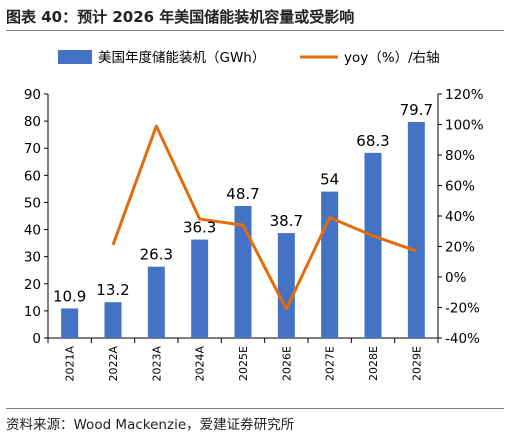  Describe the element at coordinates (464, 126) in the screenshot. I see `y-right-tick-label: 100%` at that location.